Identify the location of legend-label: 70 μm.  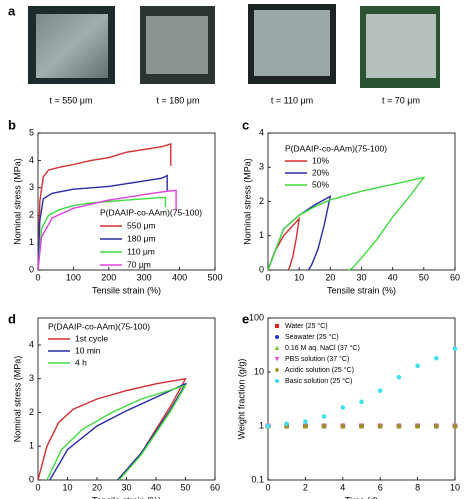
(139, 264).